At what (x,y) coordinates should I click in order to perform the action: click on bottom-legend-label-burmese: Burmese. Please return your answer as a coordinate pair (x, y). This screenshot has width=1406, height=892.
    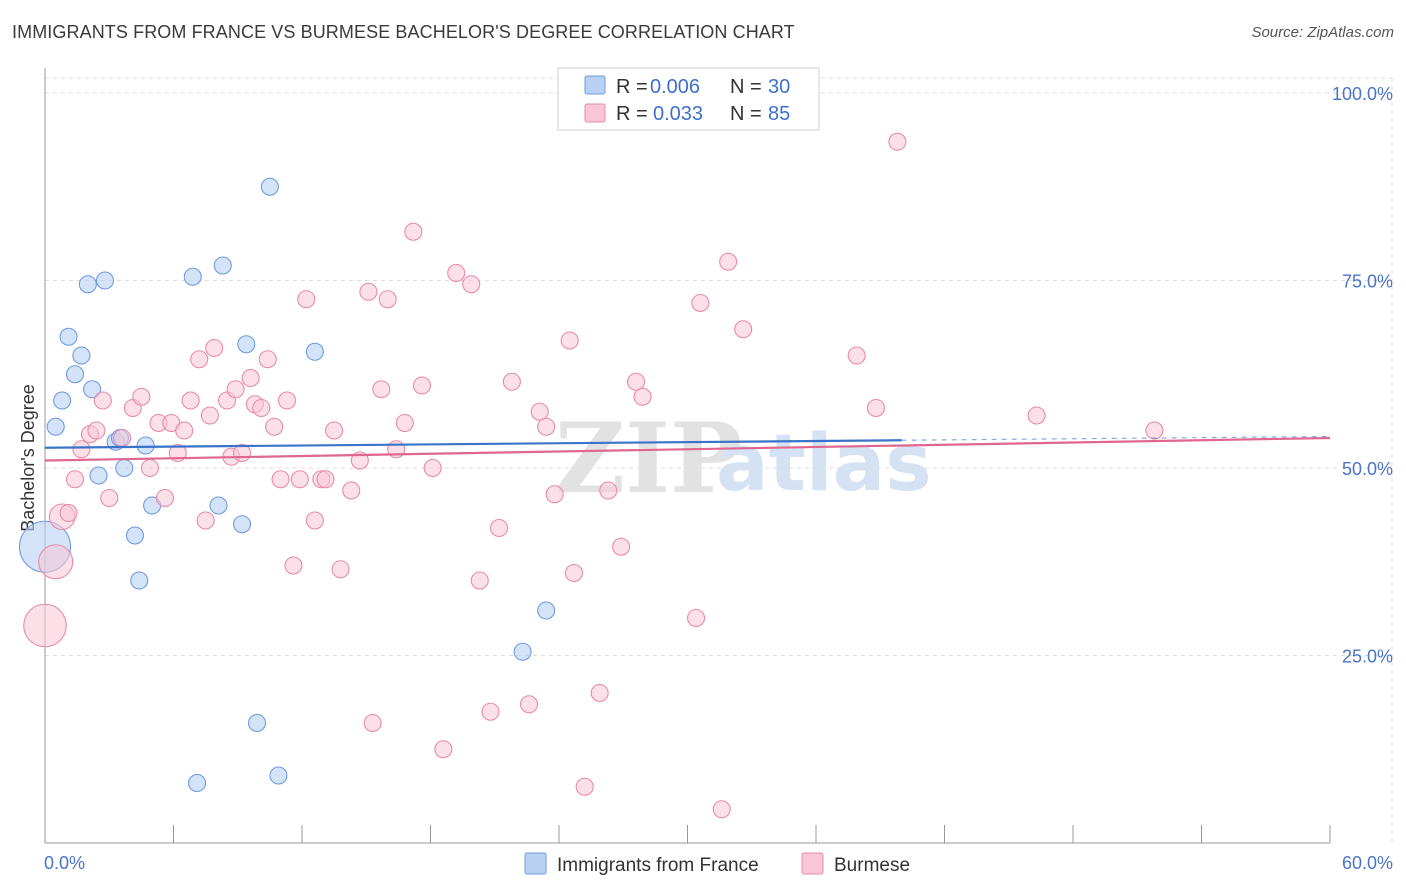
    Looking at the image, I should click on (872, 865).